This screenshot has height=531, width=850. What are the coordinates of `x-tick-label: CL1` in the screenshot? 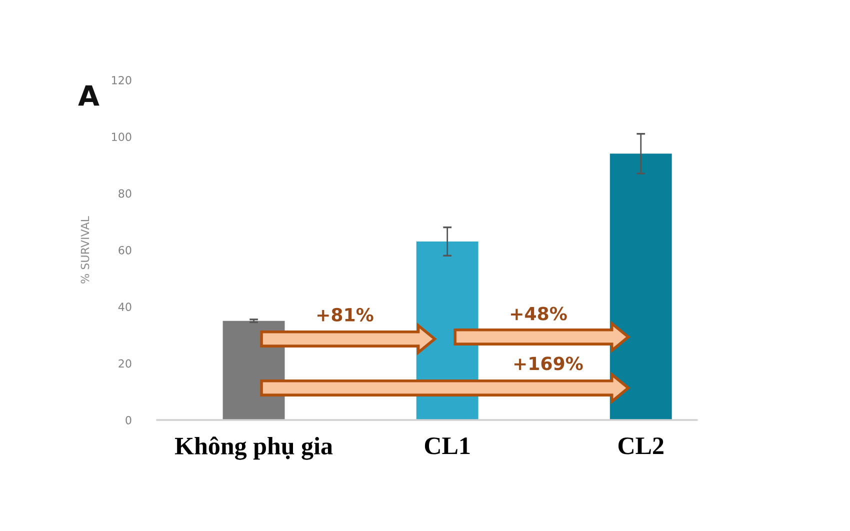 It's located at (447, 445).